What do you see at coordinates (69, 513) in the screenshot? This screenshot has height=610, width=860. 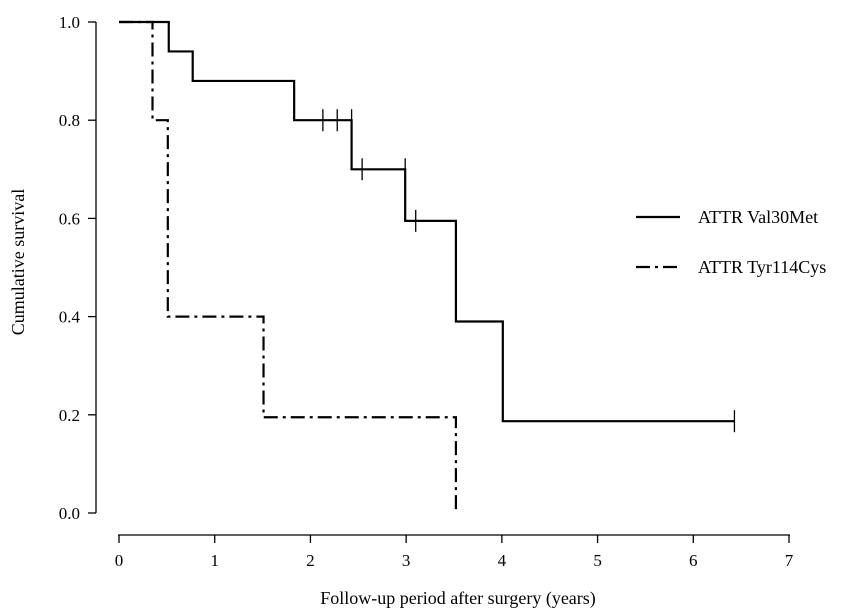 I see `y-tick-label: 0.0` at bounding box center [69, 513].